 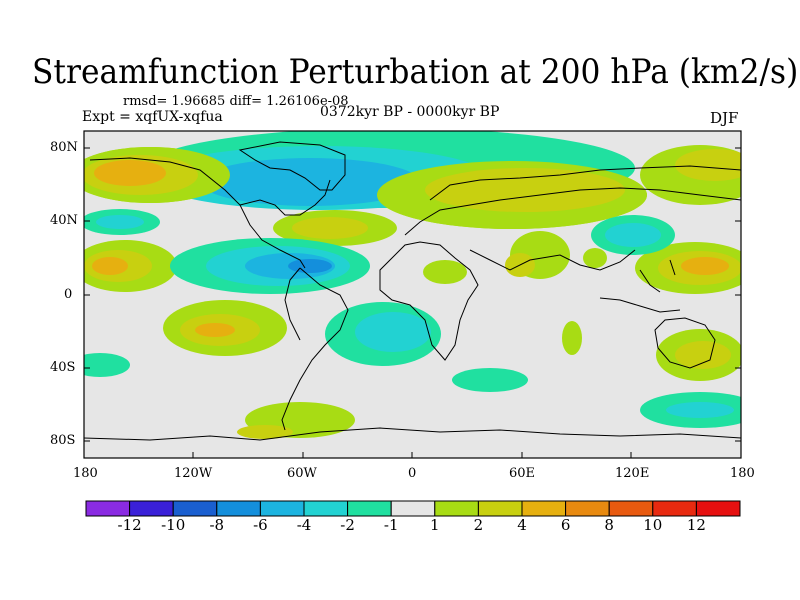 What do you see at coordinates (173, 525) in the screenshot?
I see `colorbar-label: -10` at bounding box center [173, 525].